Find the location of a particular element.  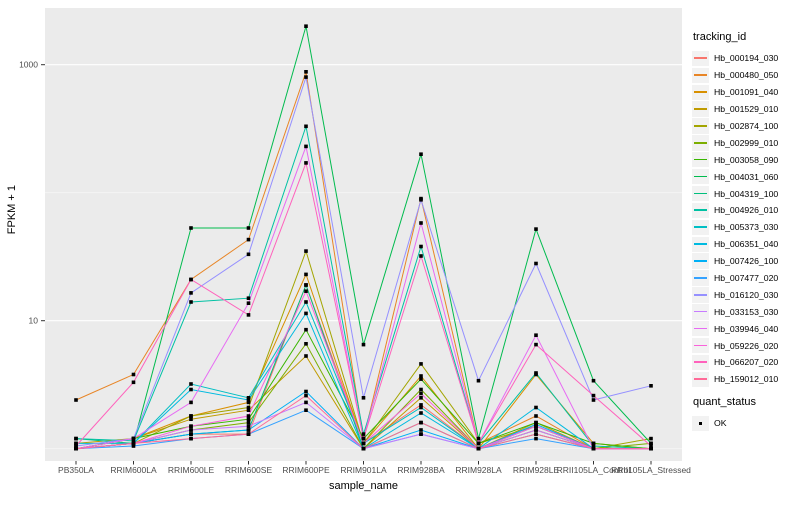

legend-item-label: Hb_003058_090 is located at coordinates (746, 159).